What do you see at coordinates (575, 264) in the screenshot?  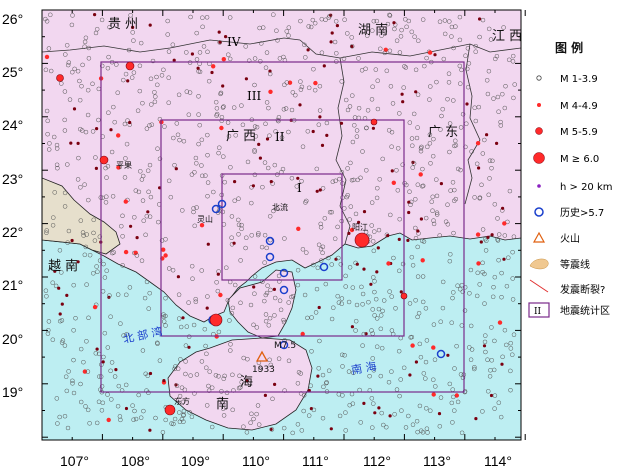 I see `legend-label: 等震线` at bounding box center [575, 264].